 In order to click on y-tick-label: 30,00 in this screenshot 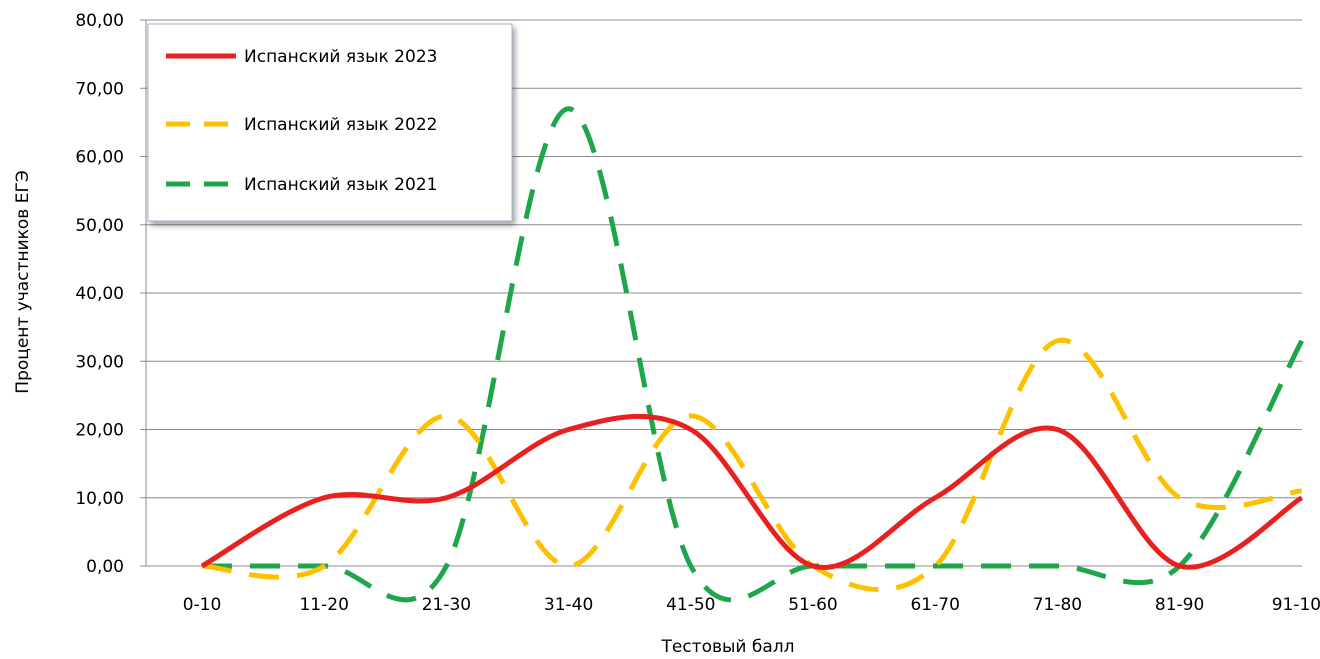, I will do `click(99, 362)`.